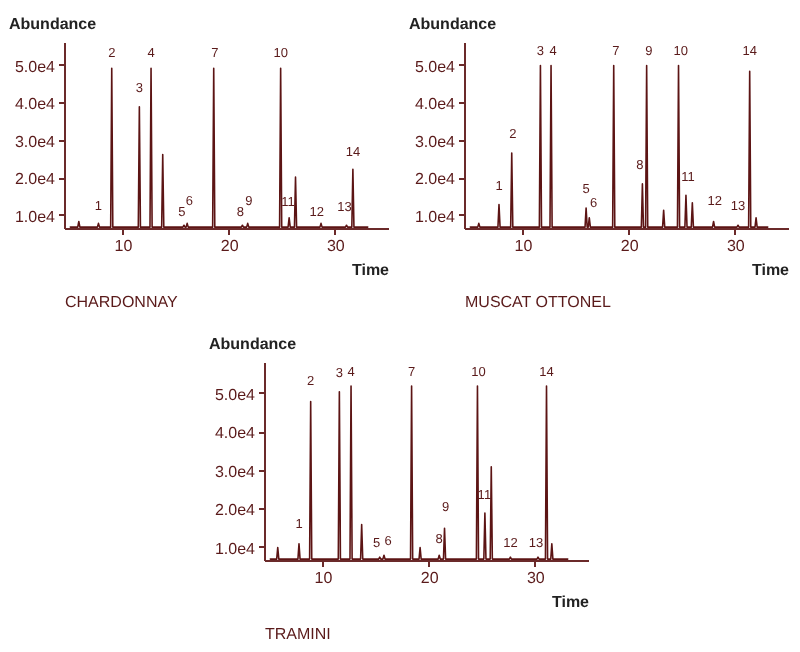 This screenshot has height=652, width=800. I want to click on text: TRAMINI, so click(298, 634).